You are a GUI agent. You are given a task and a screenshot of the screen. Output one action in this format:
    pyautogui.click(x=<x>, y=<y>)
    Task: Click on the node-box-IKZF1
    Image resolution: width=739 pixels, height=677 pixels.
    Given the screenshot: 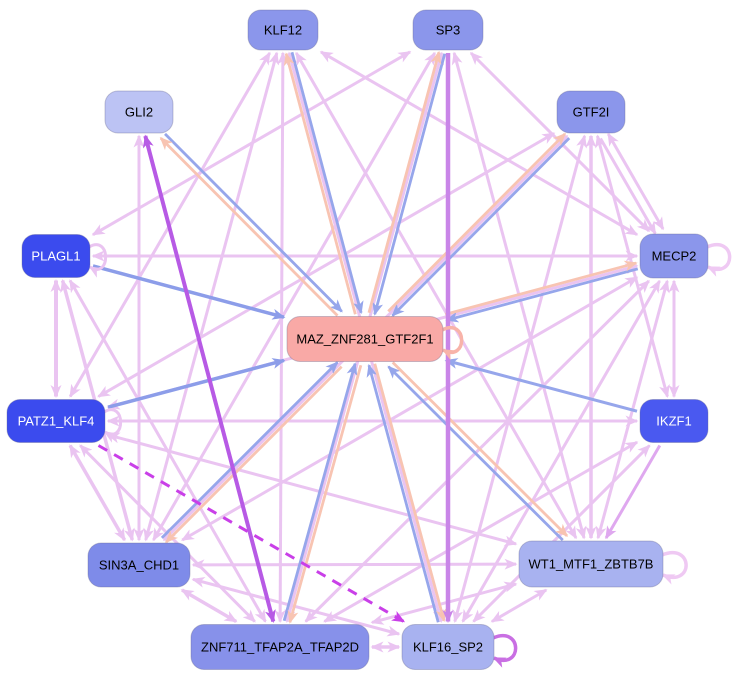 What is the action you would take?
    pyautogui.click(x=674, y=421)
    